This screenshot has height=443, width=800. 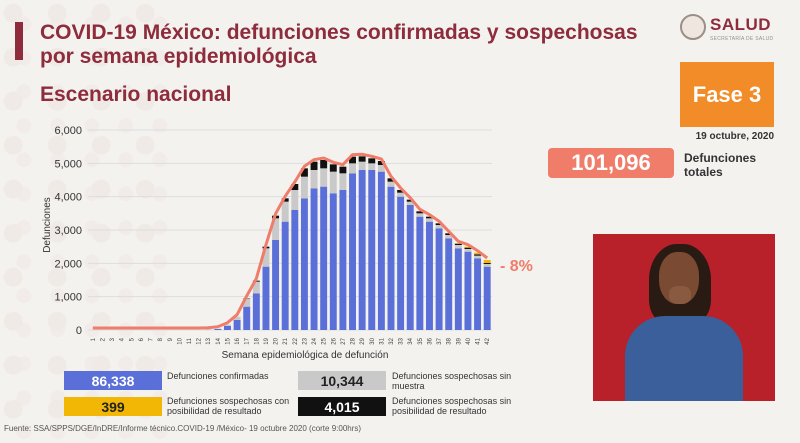 I want to click on x-tick-label: 6, so click(x=142, y=339).